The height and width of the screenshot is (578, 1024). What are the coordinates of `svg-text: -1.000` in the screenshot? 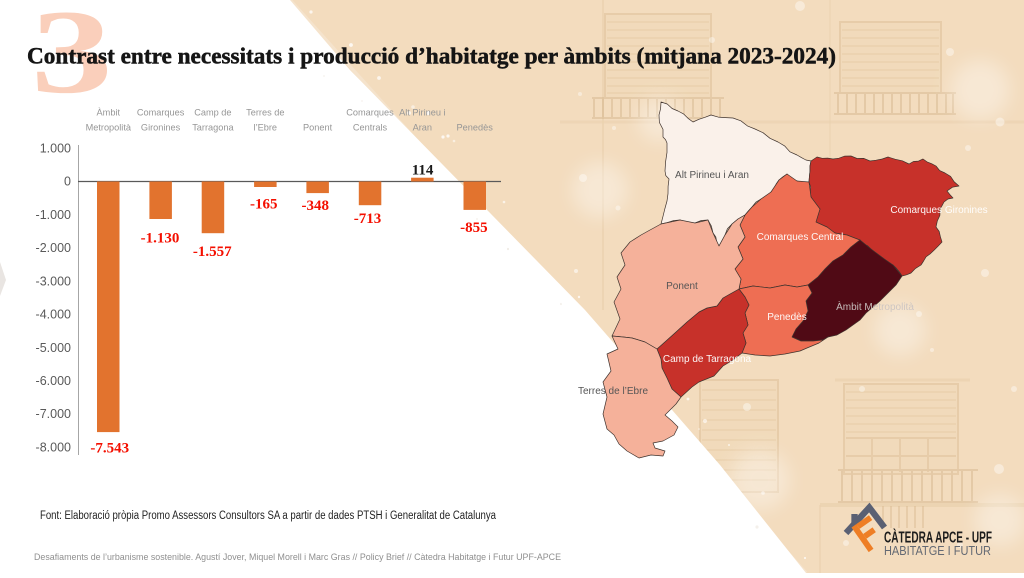 It's located at (53, 215).